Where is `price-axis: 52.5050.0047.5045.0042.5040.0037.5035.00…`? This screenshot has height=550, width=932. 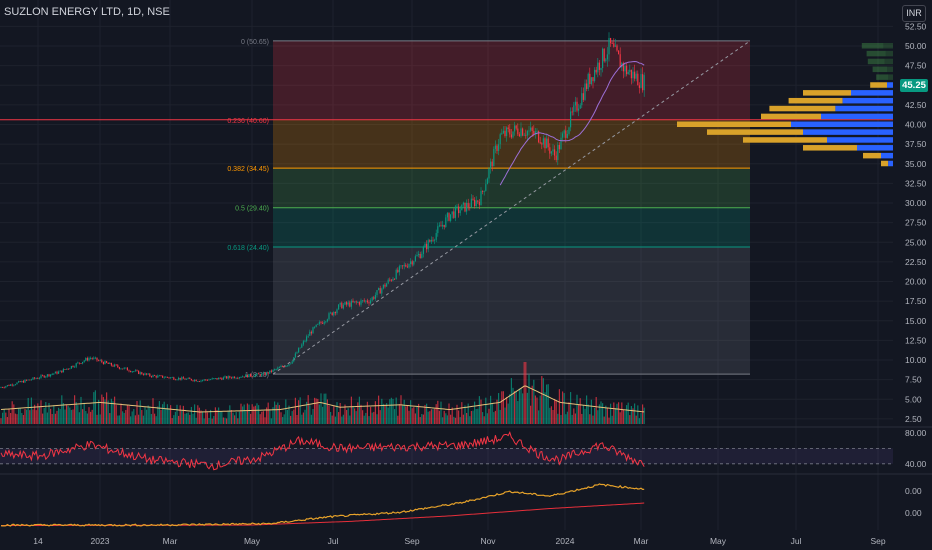
price-axis: 52.5050.0047.5045.0042.5040.0037.5035.00… is located at coordinates (916, 269).